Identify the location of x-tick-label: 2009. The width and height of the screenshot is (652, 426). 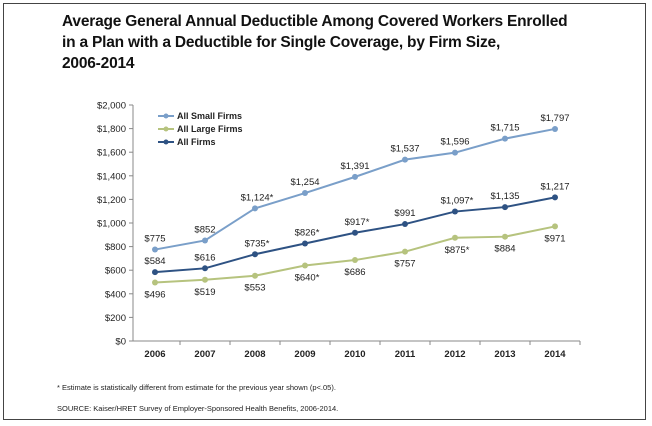
(304, 354).